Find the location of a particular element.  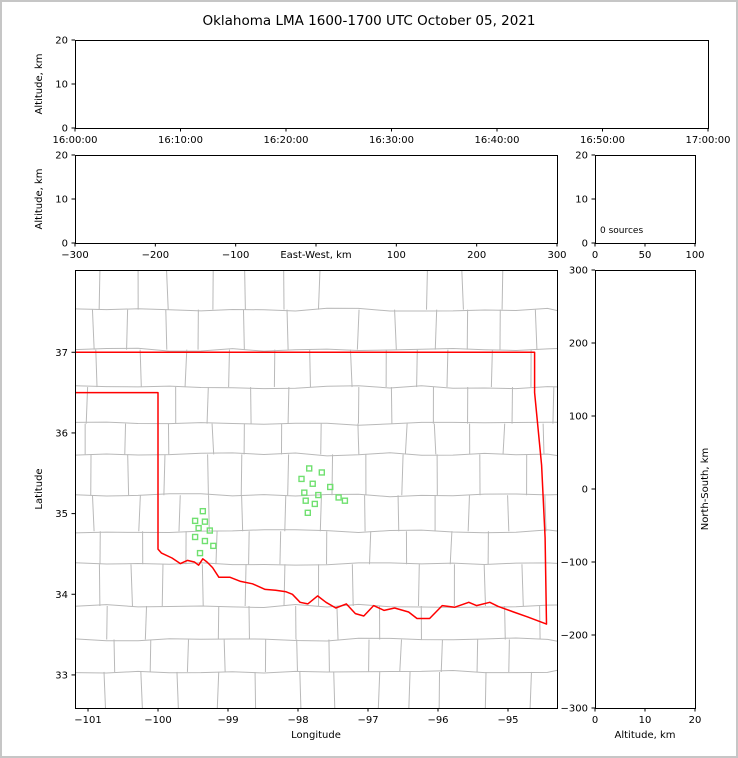

xlabel: Altitude, km is located at coordinates (645, 735).